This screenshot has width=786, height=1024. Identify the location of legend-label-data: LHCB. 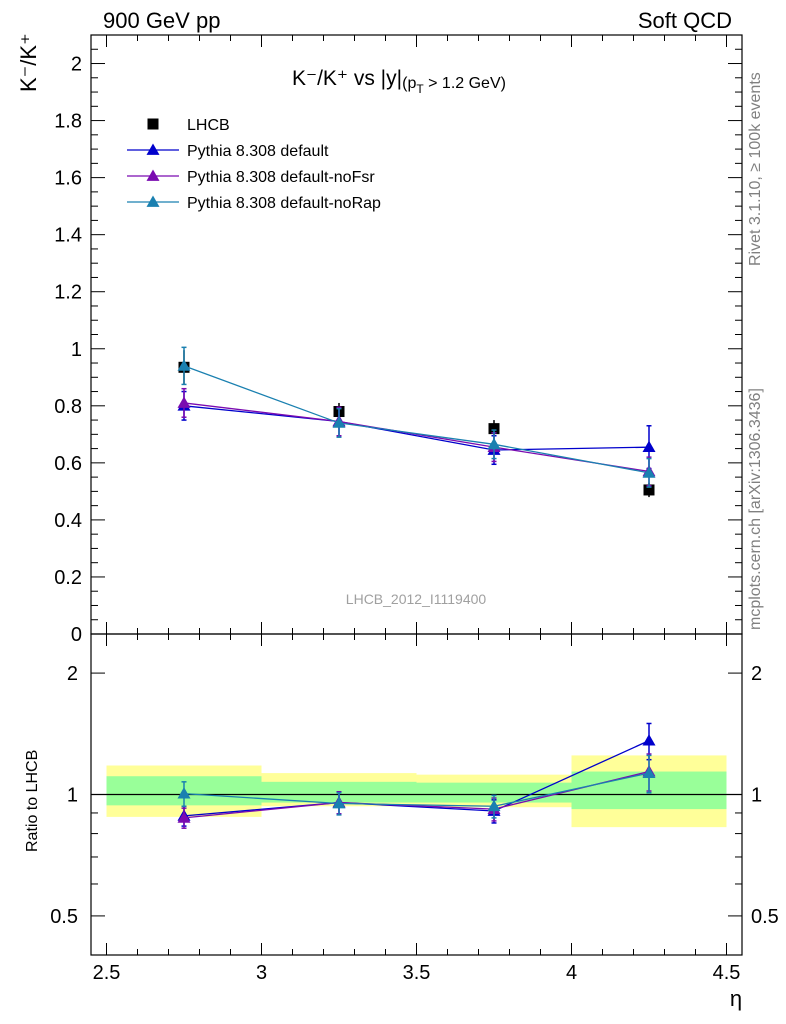
(208, 125).